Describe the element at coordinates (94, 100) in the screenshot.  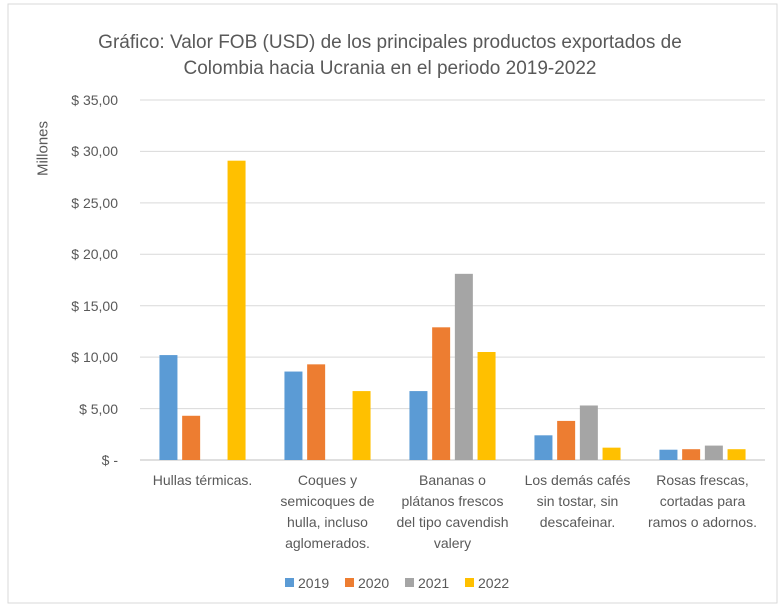
I see `y-tick-label: $ 35,00` at that location.